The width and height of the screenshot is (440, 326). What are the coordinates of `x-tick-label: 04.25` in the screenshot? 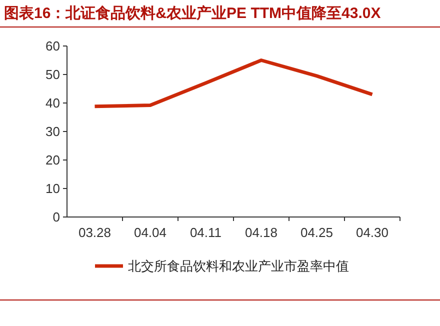 It's located at (317, 232).